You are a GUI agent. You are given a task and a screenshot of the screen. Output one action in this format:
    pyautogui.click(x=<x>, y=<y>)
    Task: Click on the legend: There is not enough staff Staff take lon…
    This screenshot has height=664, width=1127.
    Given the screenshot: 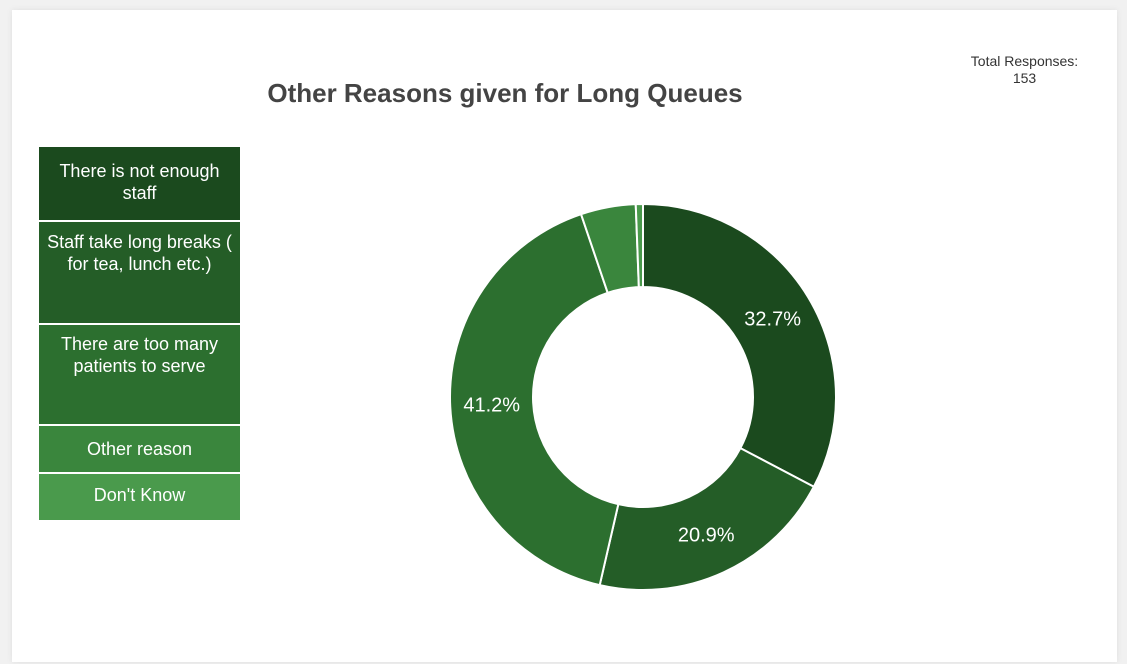 What is the action you would take?
    pyautogui.click(x=139, y=333)
    